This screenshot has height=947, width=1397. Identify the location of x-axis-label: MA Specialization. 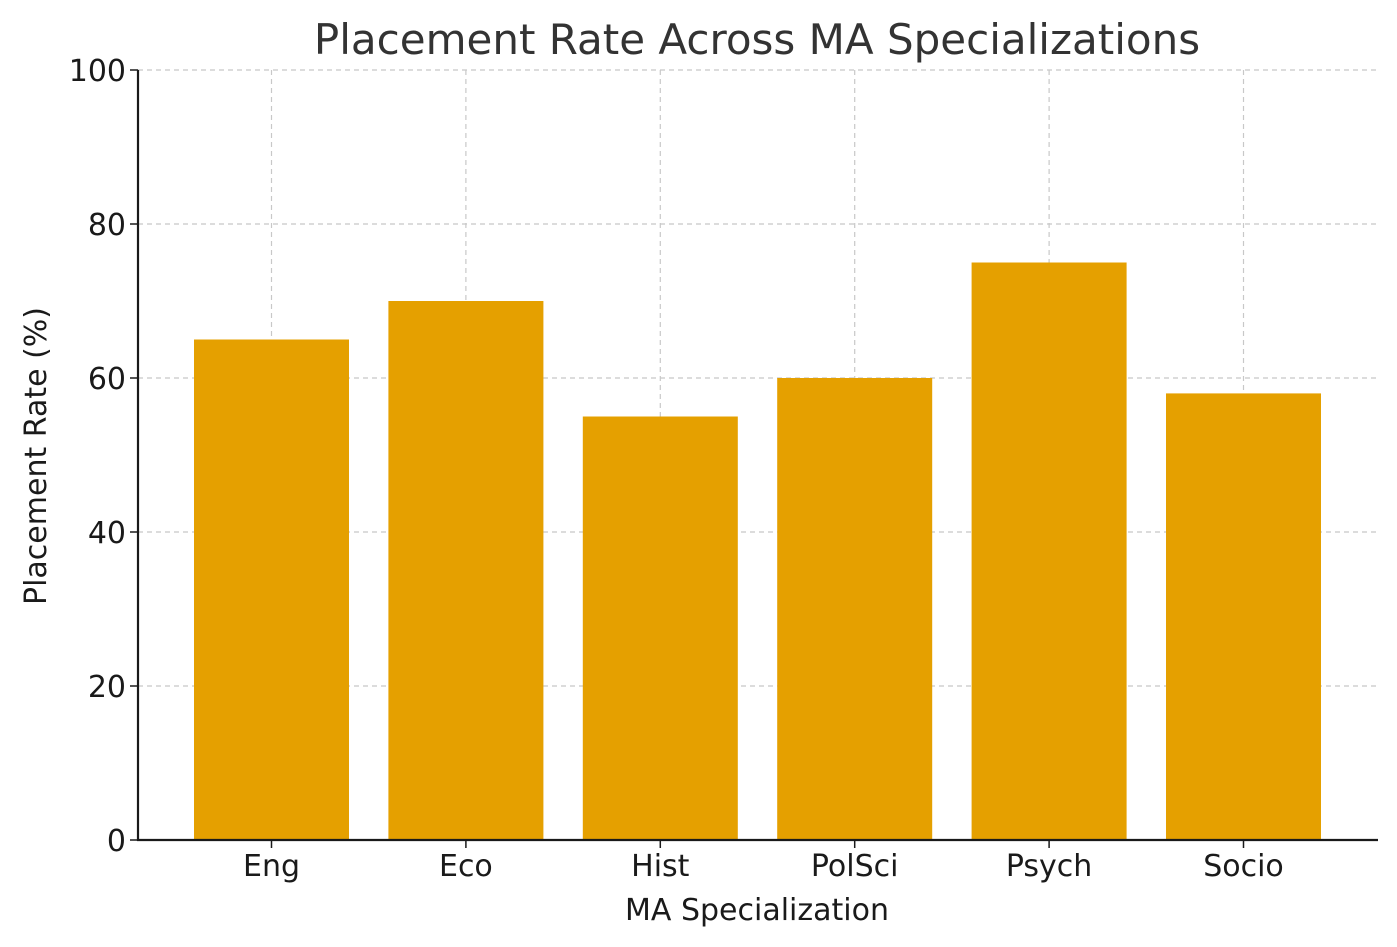
(757, 910).